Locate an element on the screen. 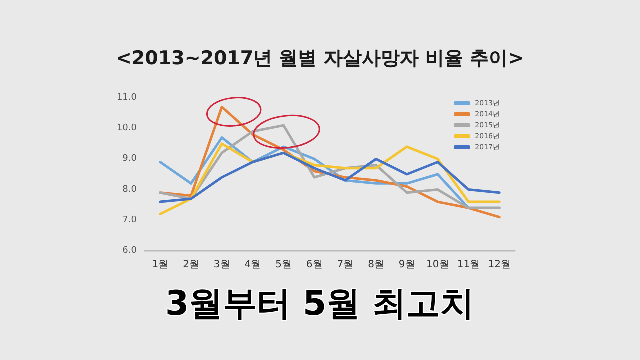  x-tick-label: 8월 is located at coordinates (376, 265).